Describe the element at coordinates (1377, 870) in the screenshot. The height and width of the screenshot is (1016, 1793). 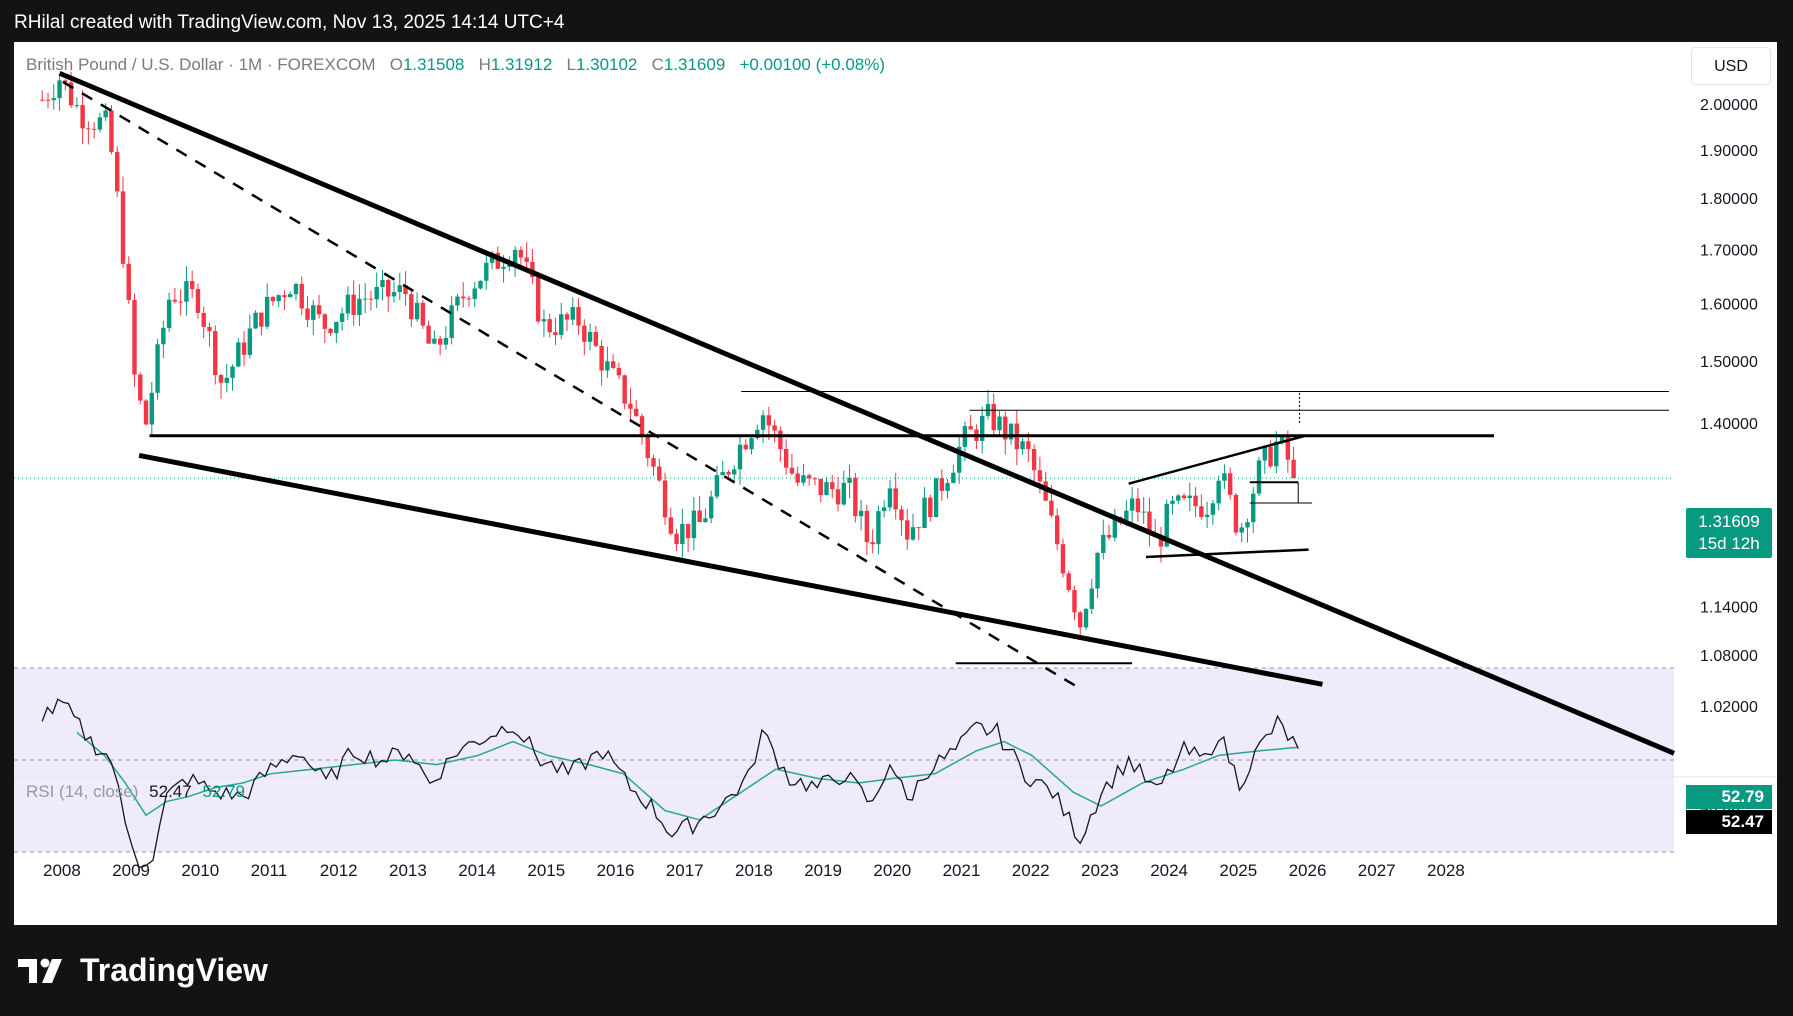
I see `x-tick-label: 2027` at that location.